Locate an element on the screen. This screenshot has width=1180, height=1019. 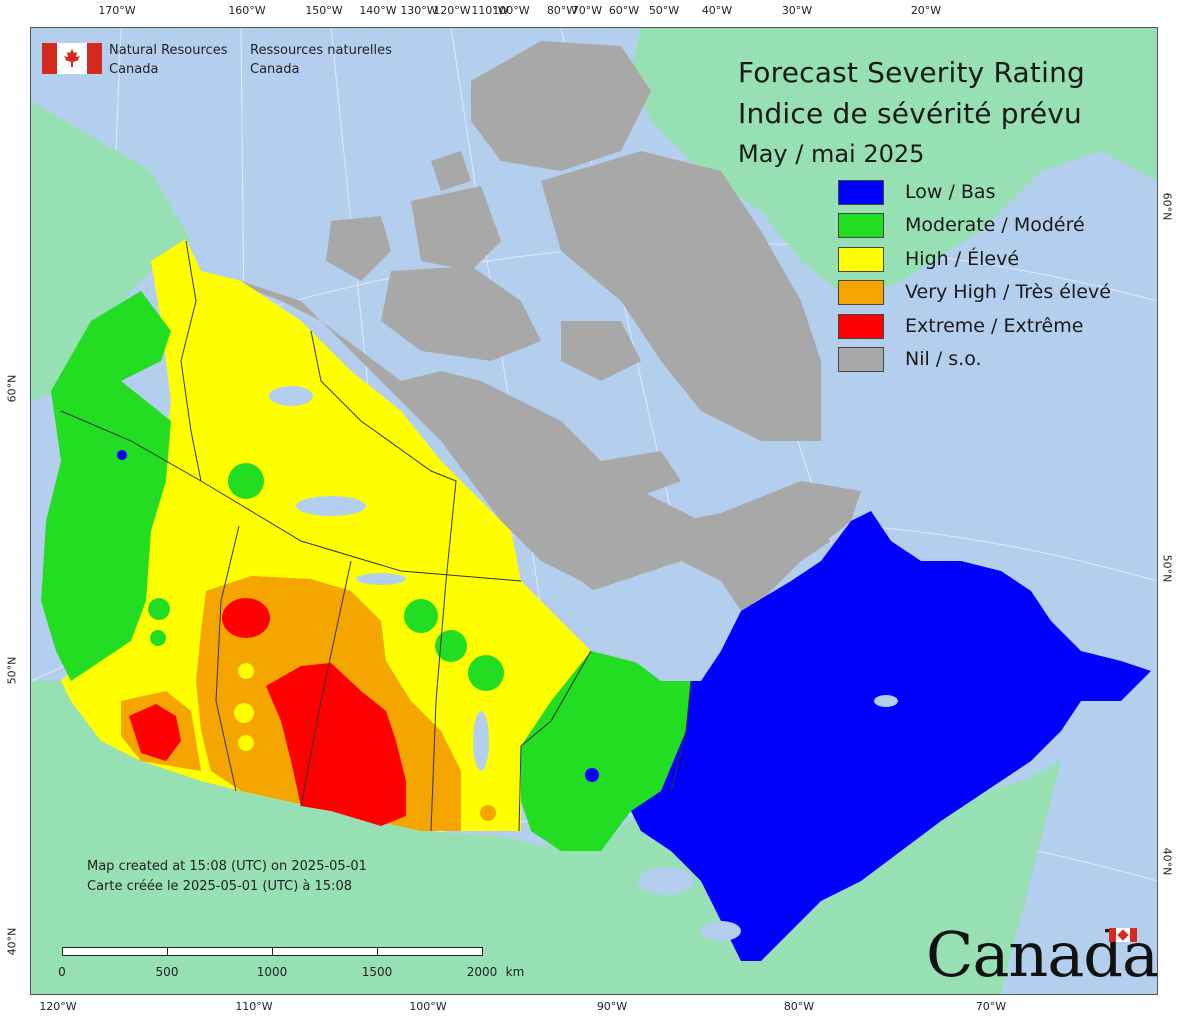
lon-tick-top: 40°W is located at coordinates (717, 10).